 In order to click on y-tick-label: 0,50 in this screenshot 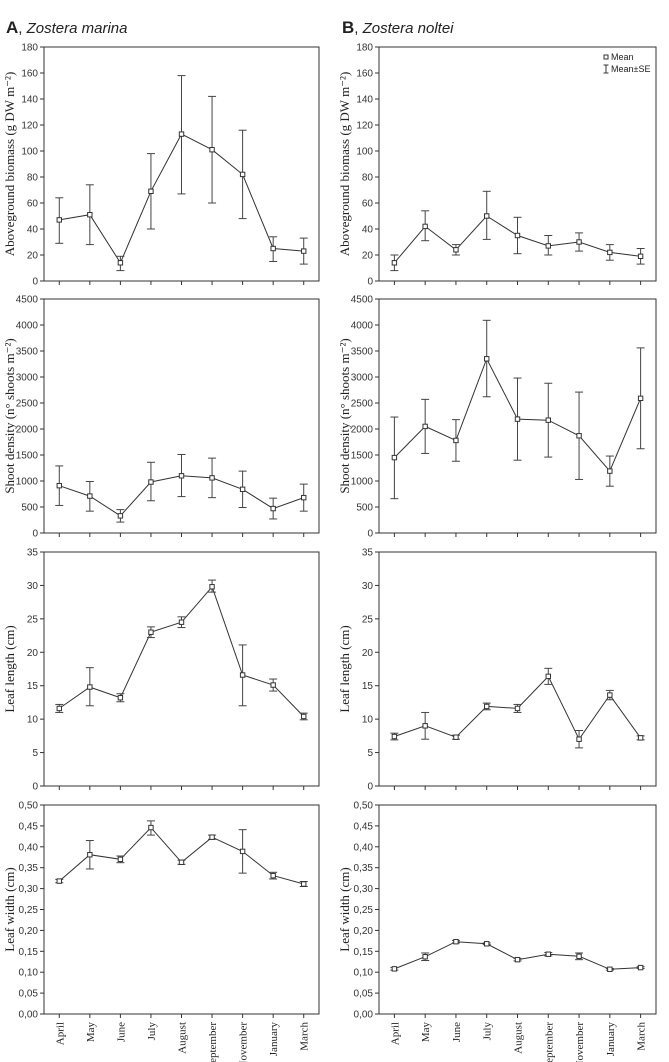, I will do `click(364, 806)`.